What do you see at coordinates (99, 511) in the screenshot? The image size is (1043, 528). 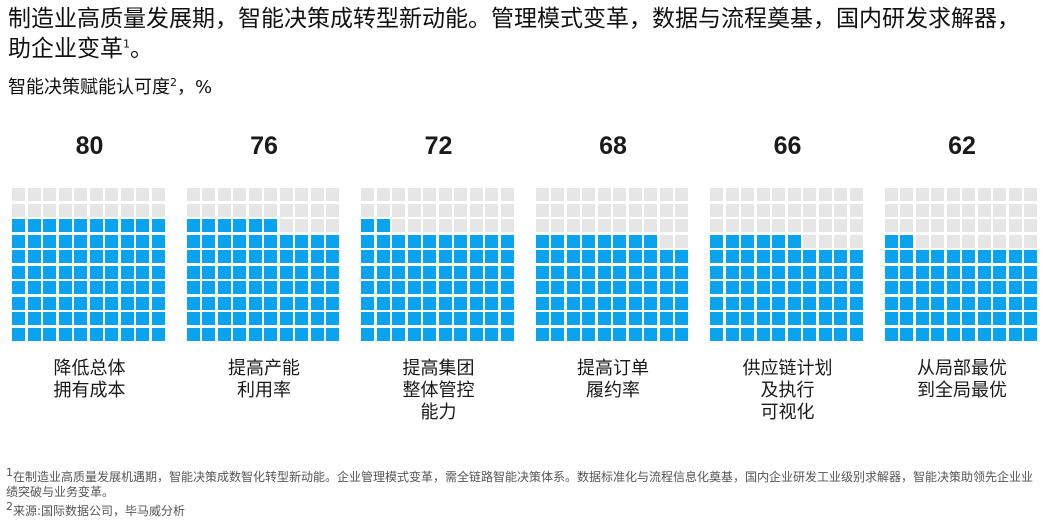 I see `footnote-2-text: 来源:国际数据公司，毕马威分析` at bounding box center [99, 511].